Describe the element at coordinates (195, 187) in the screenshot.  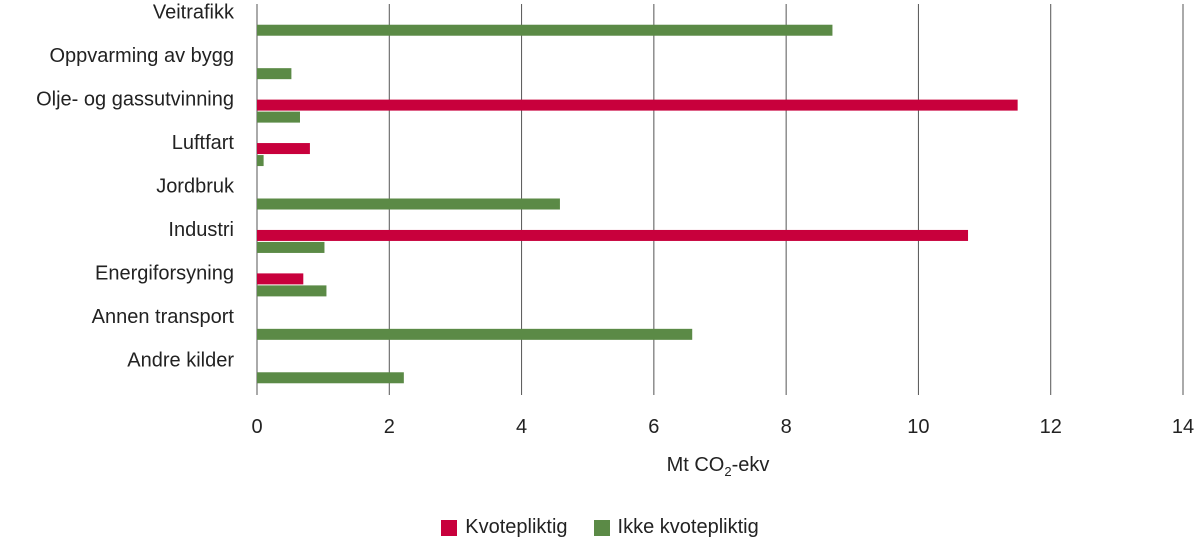
I see `category-label: Jordbruk` at that location.